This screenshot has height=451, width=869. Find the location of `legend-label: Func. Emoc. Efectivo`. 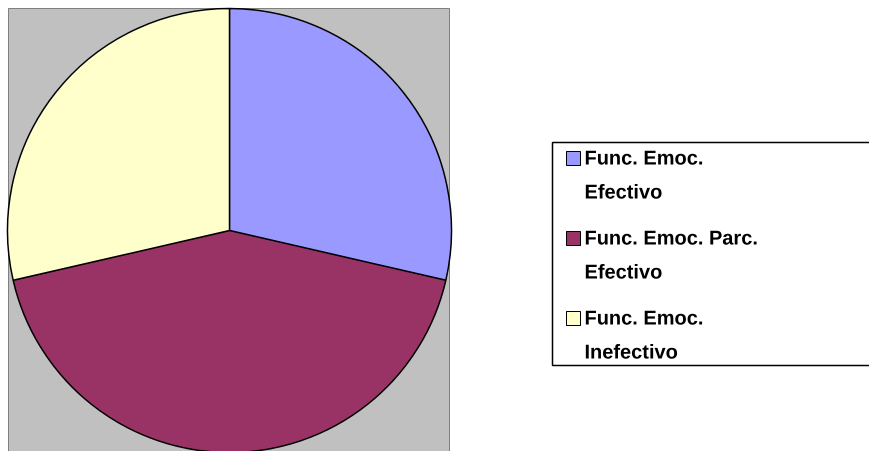

legend-label: Func. Emoc. Efectivo is located at coordinates (644, 176).